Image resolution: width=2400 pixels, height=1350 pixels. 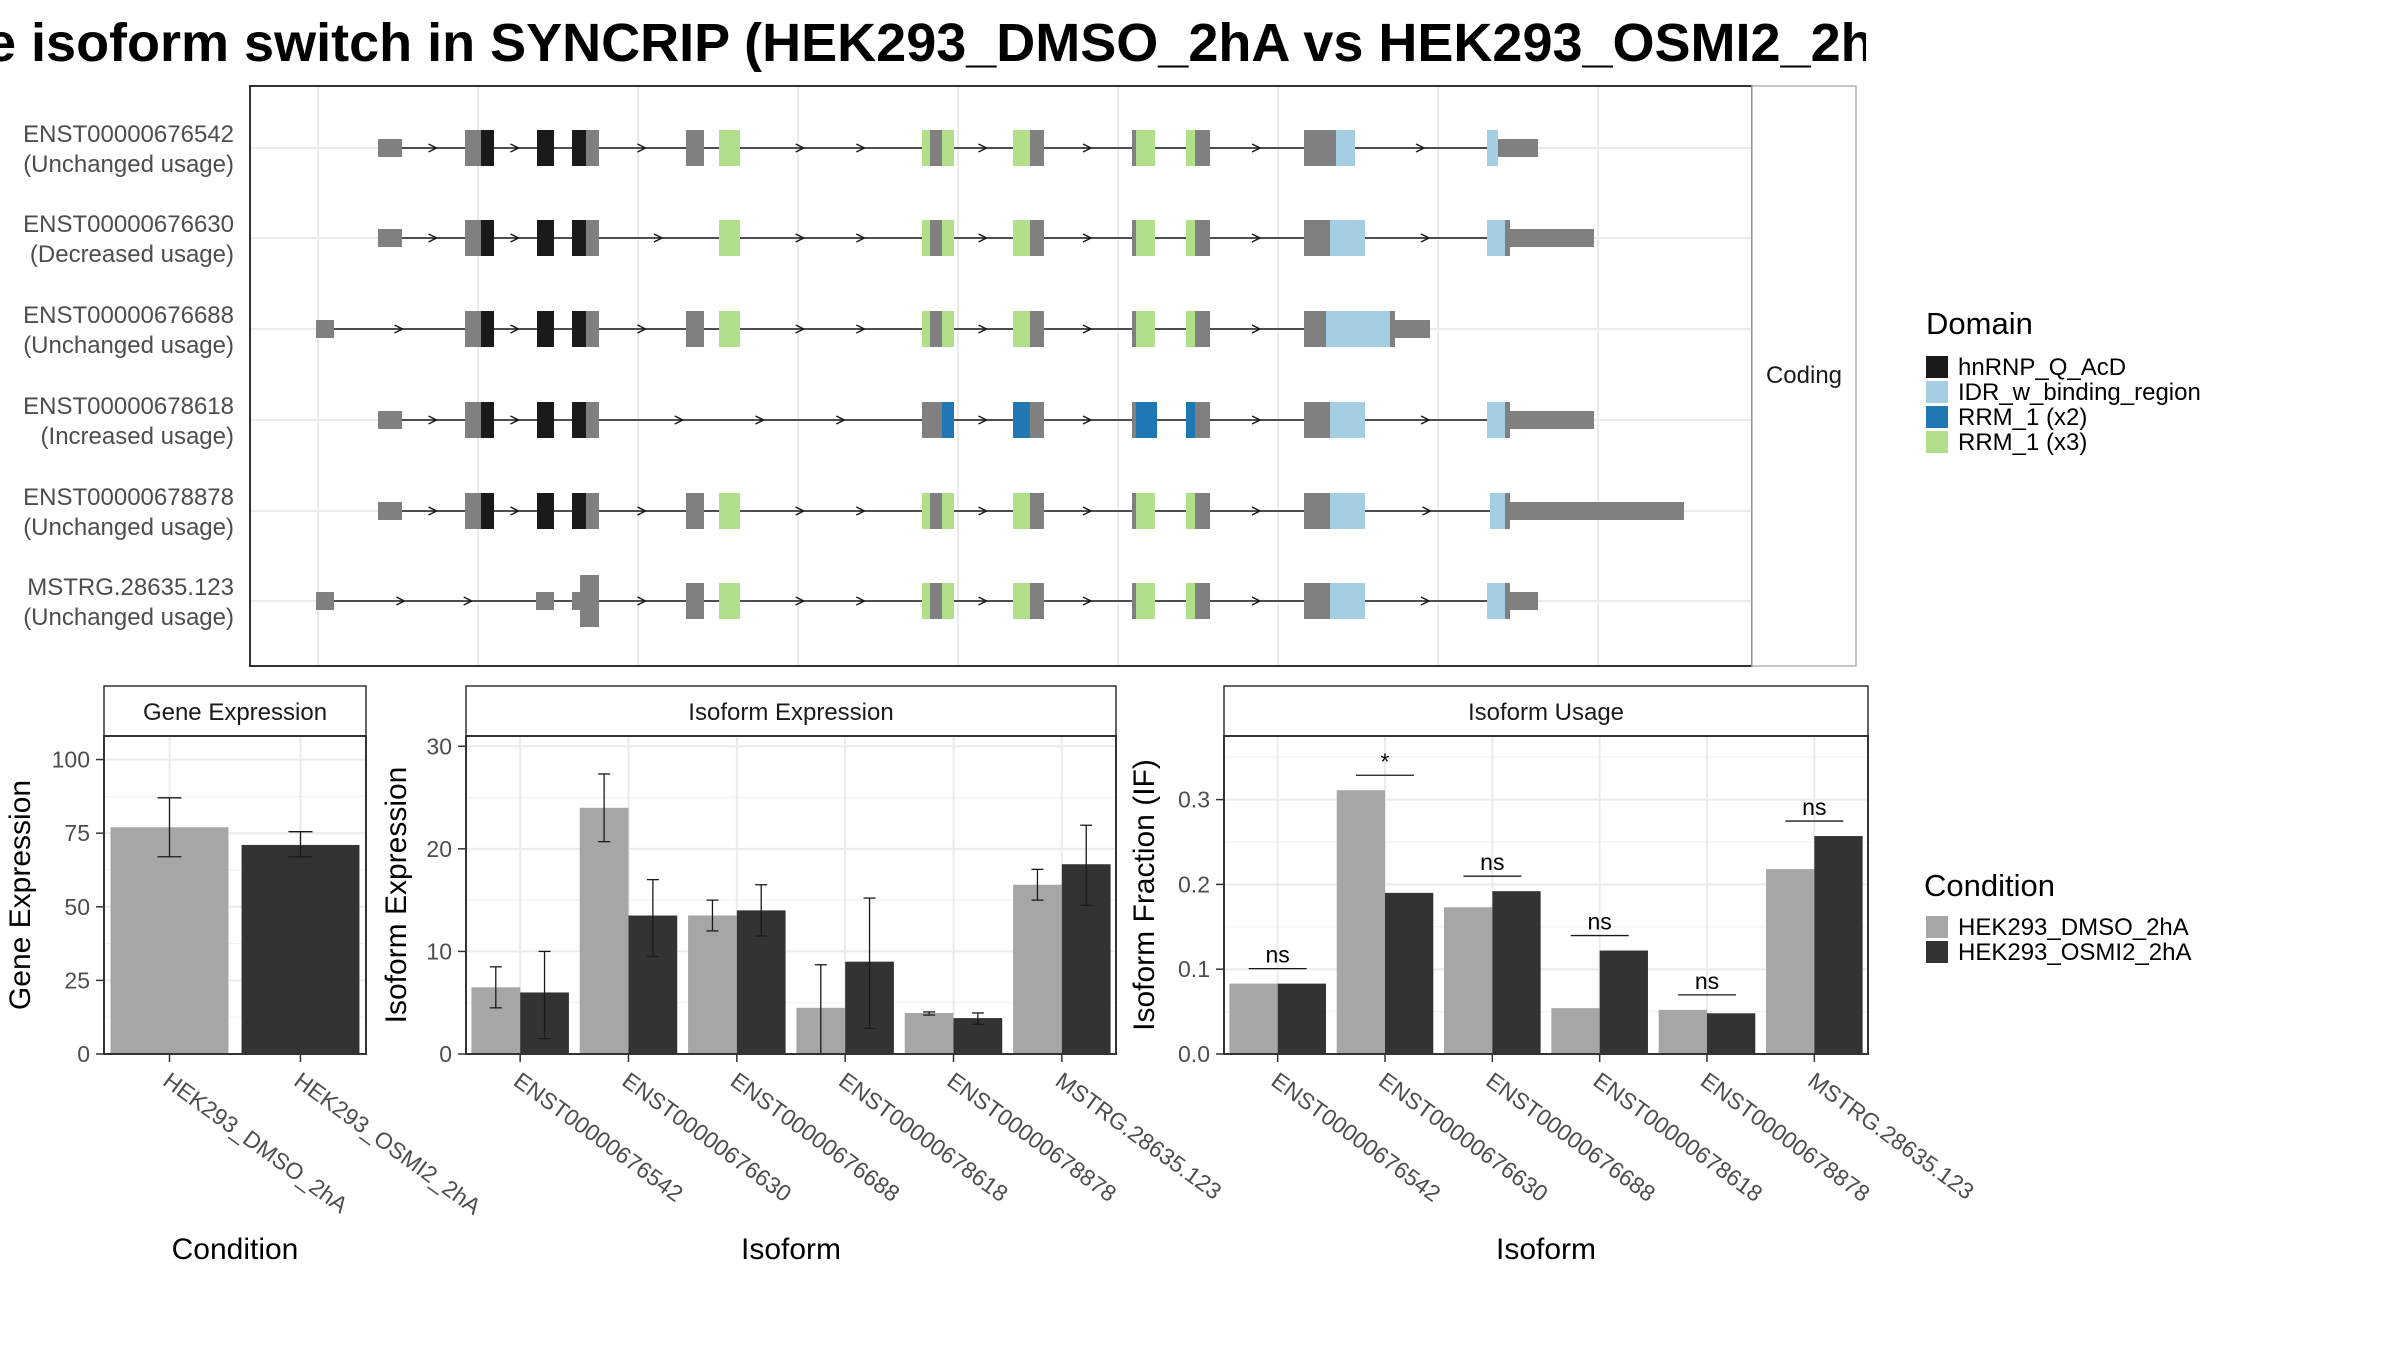 What do you see at coordinates (132, 254) in the screenshot?
I see `isoform-label-usage: (Decreased usage)` at bounding box center [132, 254].